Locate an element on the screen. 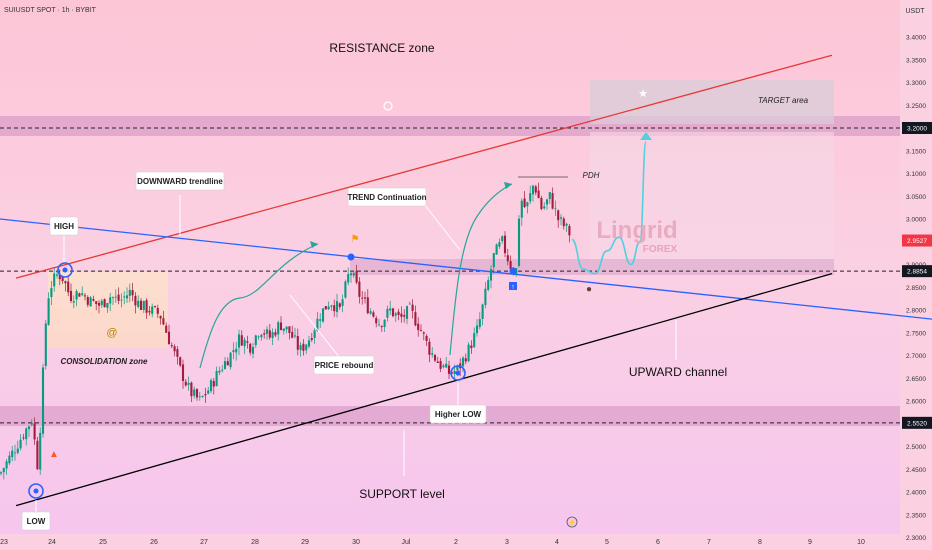 This screenshot has width=932, height=550. flag-icon: ⚑ is located at coordinates (355, 239).